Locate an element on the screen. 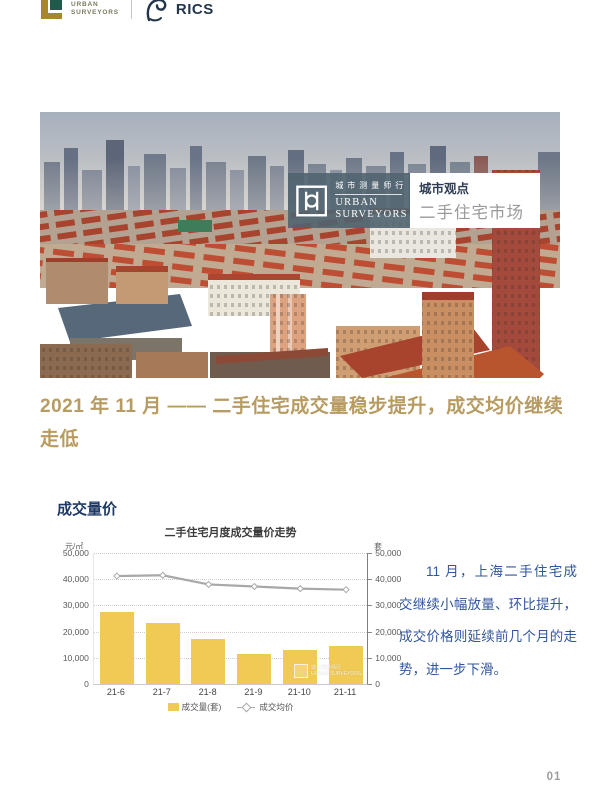  page-number: 01 is located at coordinates (554, 777).